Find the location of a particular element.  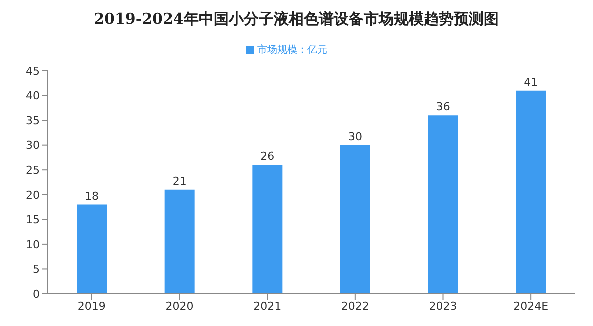

y-tick-label: 20 is located at coordinates (33, 195).